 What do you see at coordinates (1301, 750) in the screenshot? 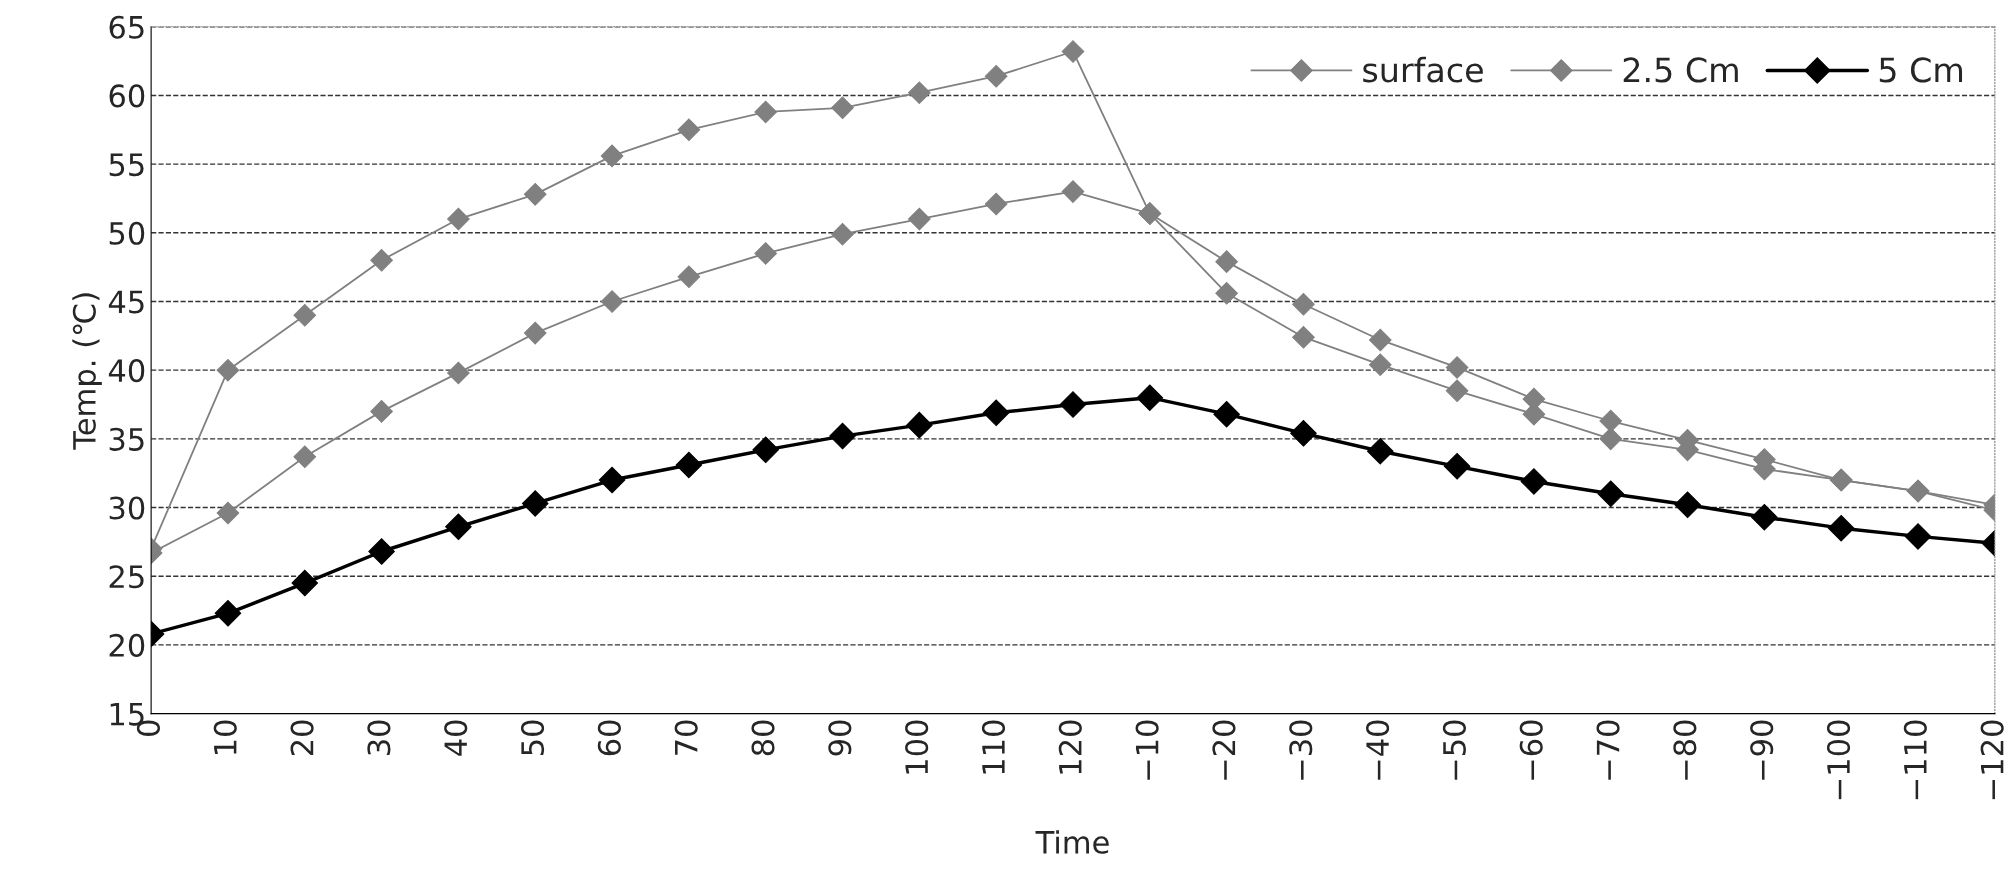
I see `x-tick-label: −30` at bounding box center [1301, 750].